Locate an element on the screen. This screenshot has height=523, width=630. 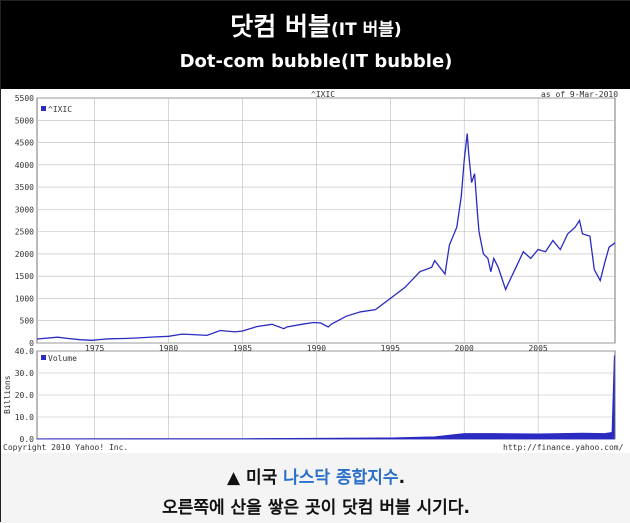
x-tick-label: 2005 is located at coordinates (537, 348).